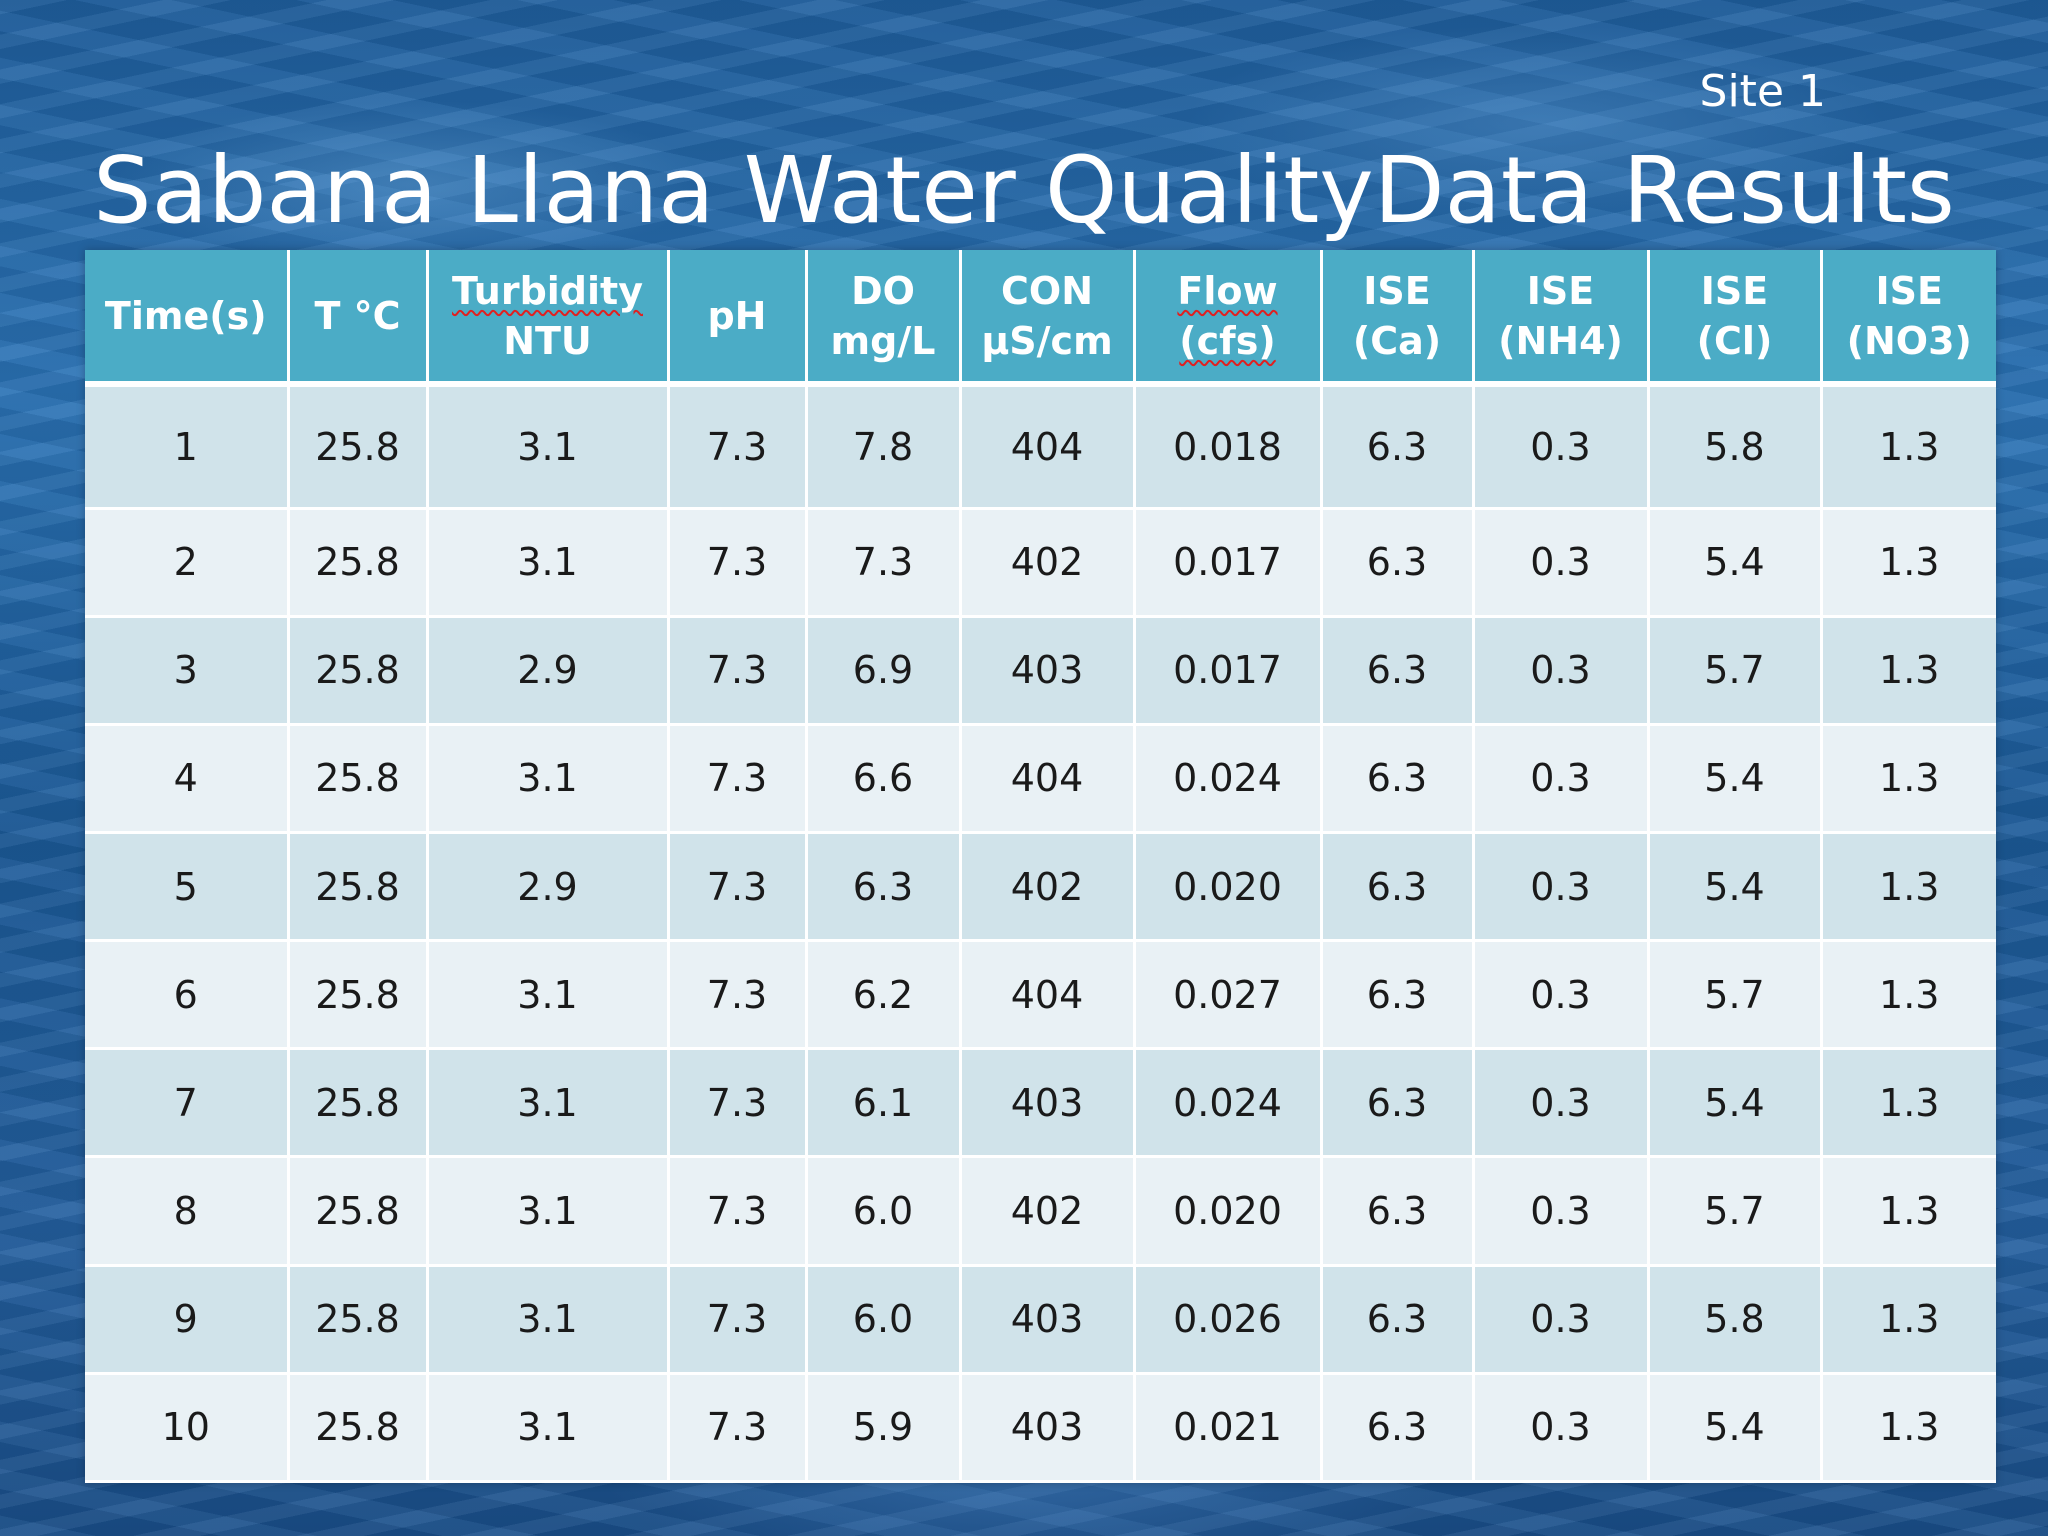  I want to click on header-line1: T °C, so click(357, 315).